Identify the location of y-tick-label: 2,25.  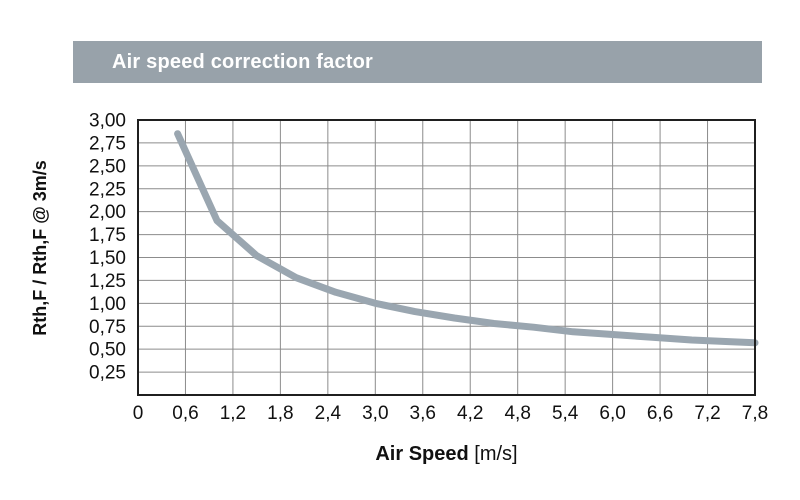
(107, 189).